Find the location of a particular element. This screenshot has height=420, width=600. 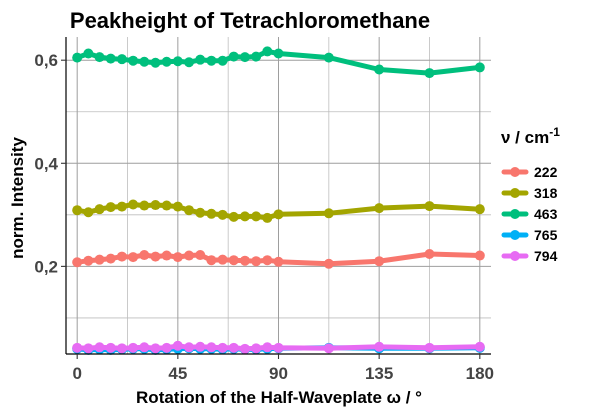

legend-label: 765 is located at coordinates (546, 235).